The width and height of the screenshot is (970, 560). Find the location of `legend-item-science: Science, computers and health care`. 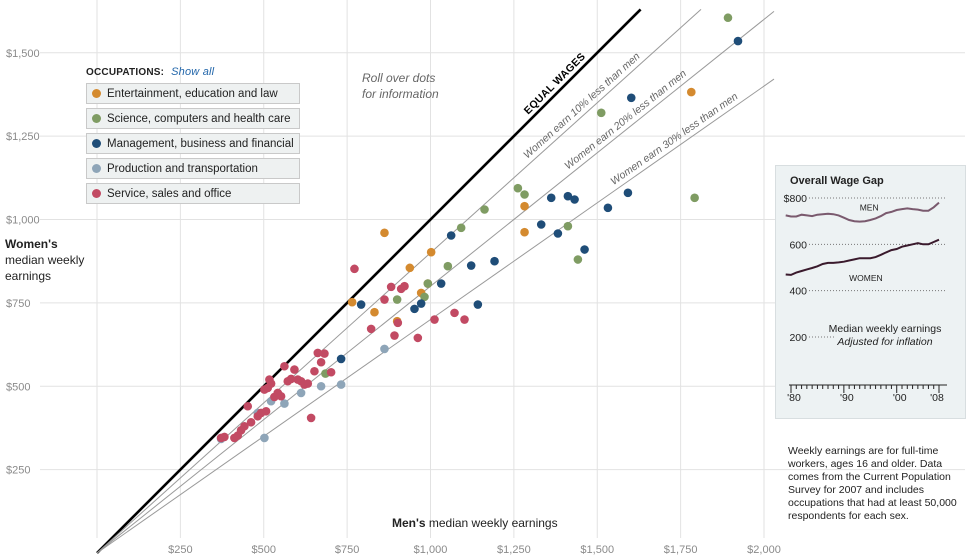

legend-item-science: Science, computers and health care is located at coordinates (193, 118).